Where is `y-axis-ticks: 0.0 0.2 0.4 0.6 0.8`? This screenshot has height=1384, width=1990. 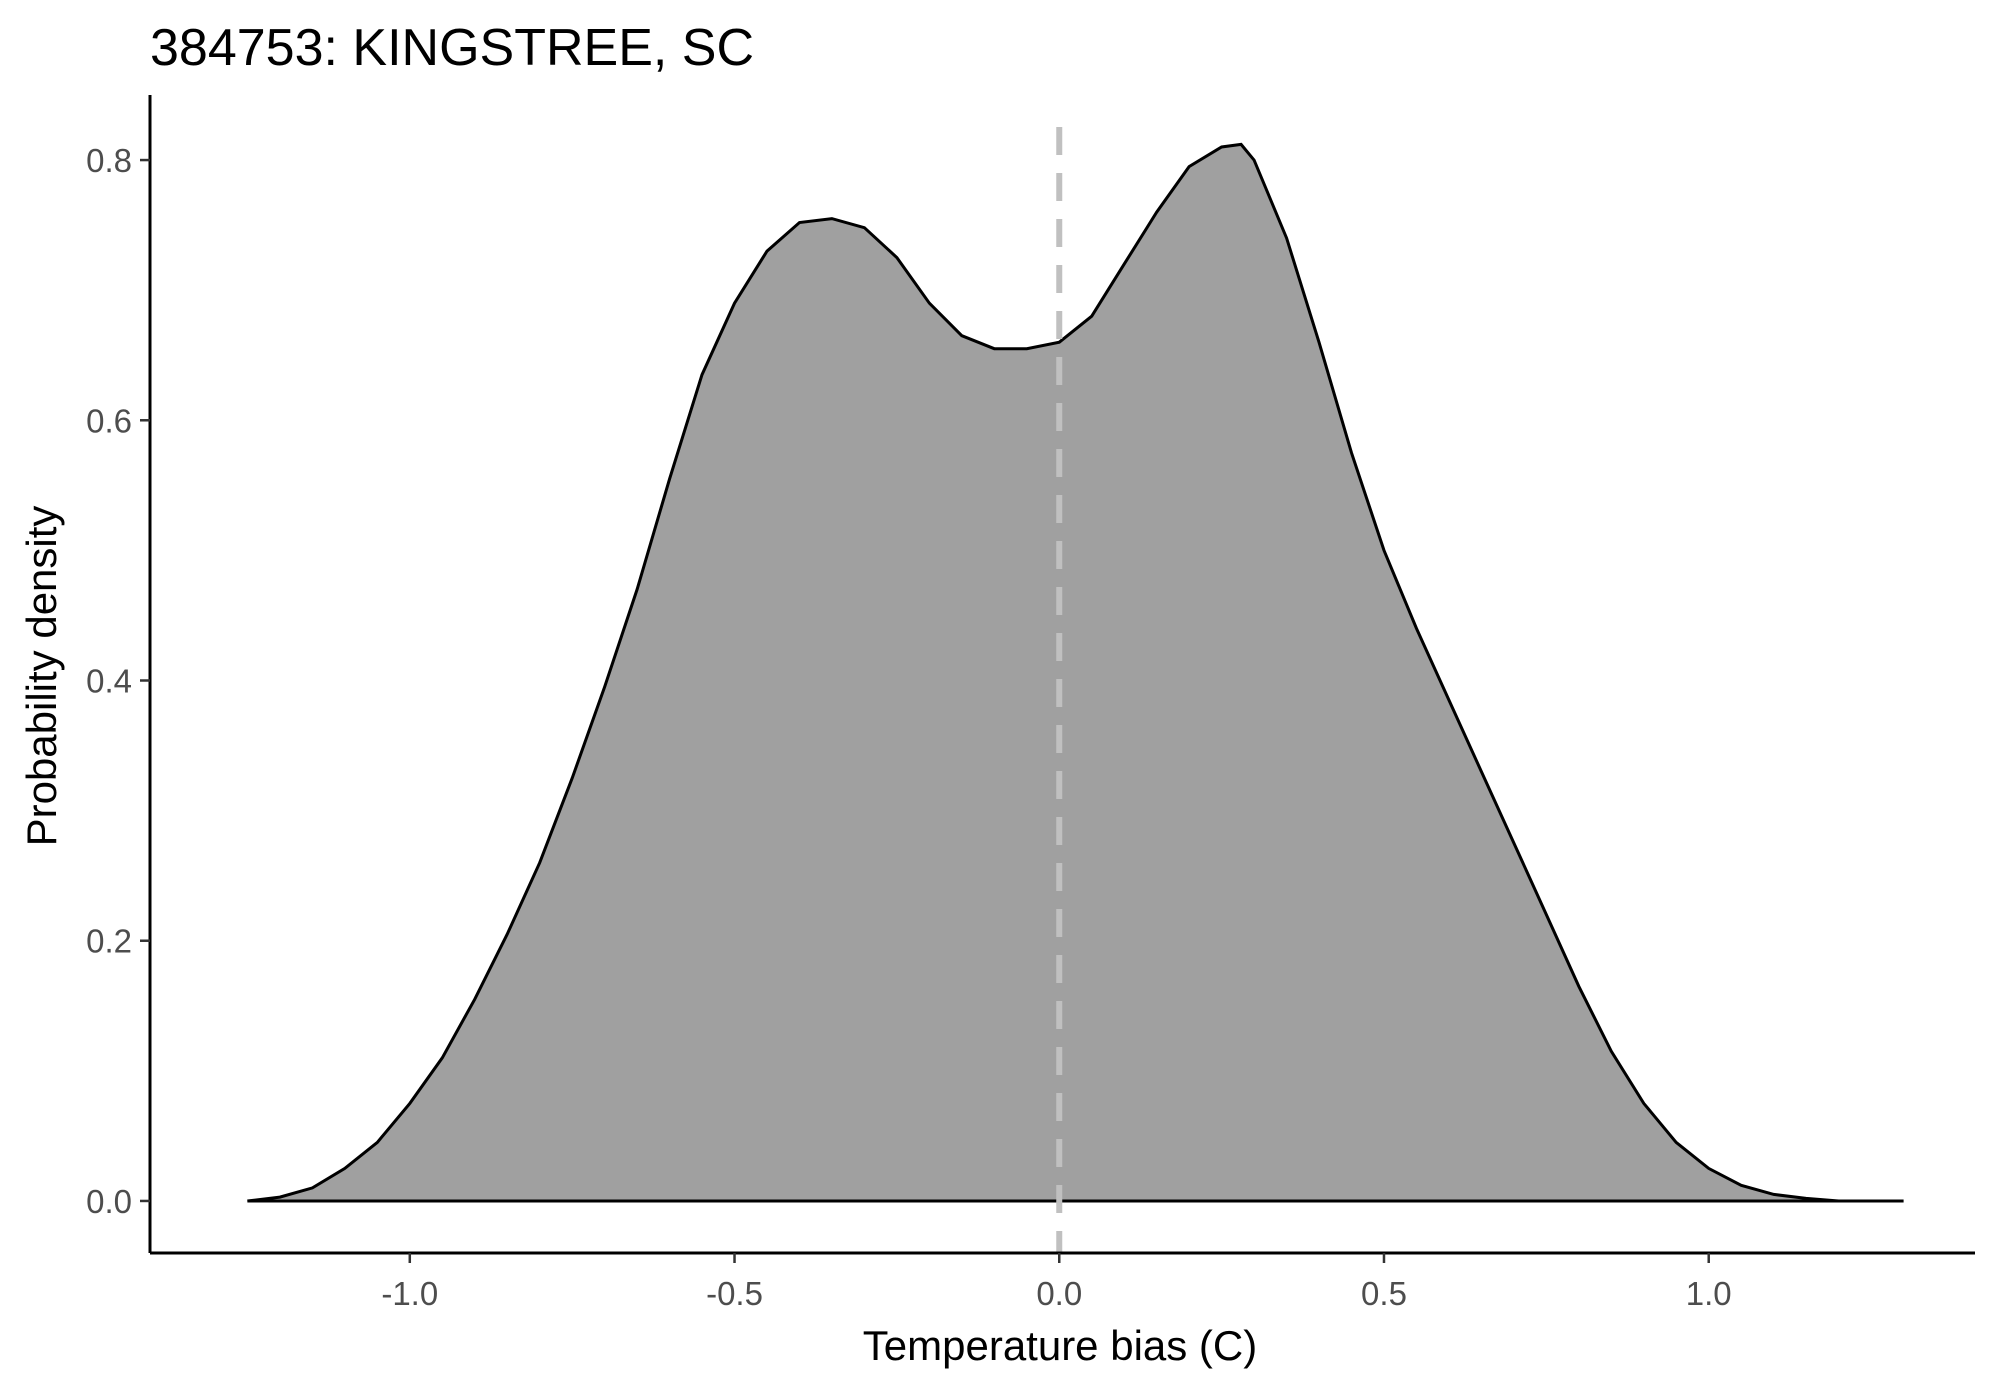 y-axis-ticks: 0.0 0.2 0.4 0.6 0.8 is located at coordinates (118, 681).